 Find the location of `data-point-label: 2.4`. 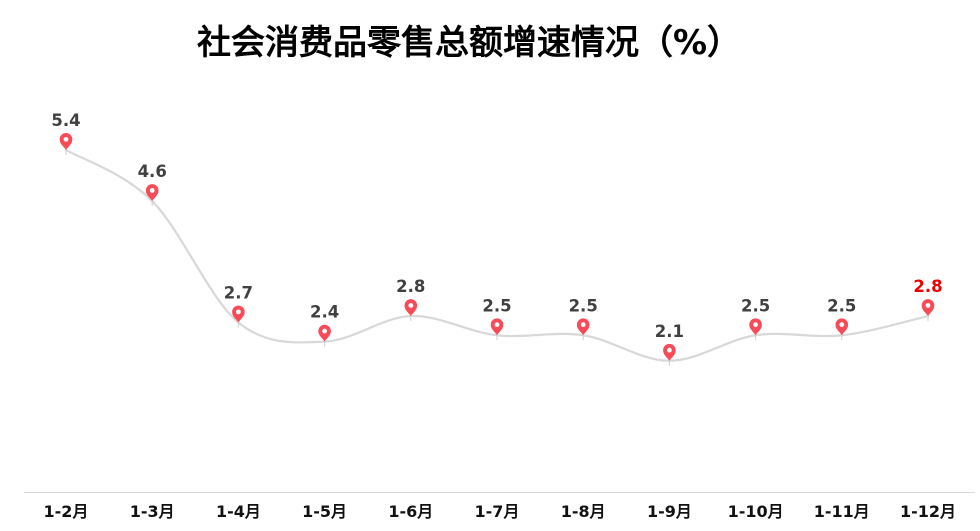

data-point-label: 2.4 is located at coordinates (324, 312).